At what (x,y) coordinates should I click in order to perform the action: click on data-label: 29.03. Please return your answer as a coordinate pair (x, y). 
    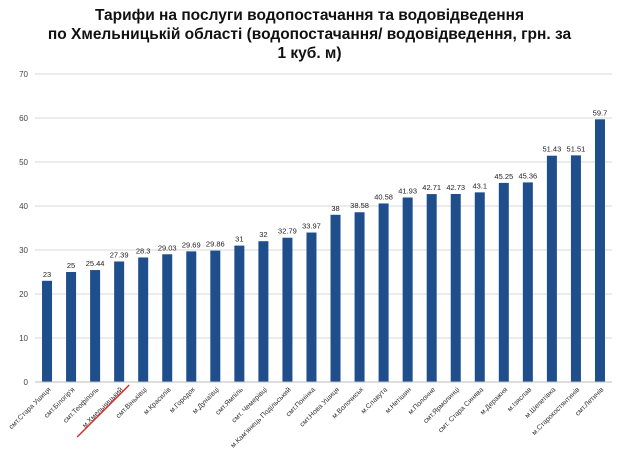
    Looking at the image, I should click on (167, 247).